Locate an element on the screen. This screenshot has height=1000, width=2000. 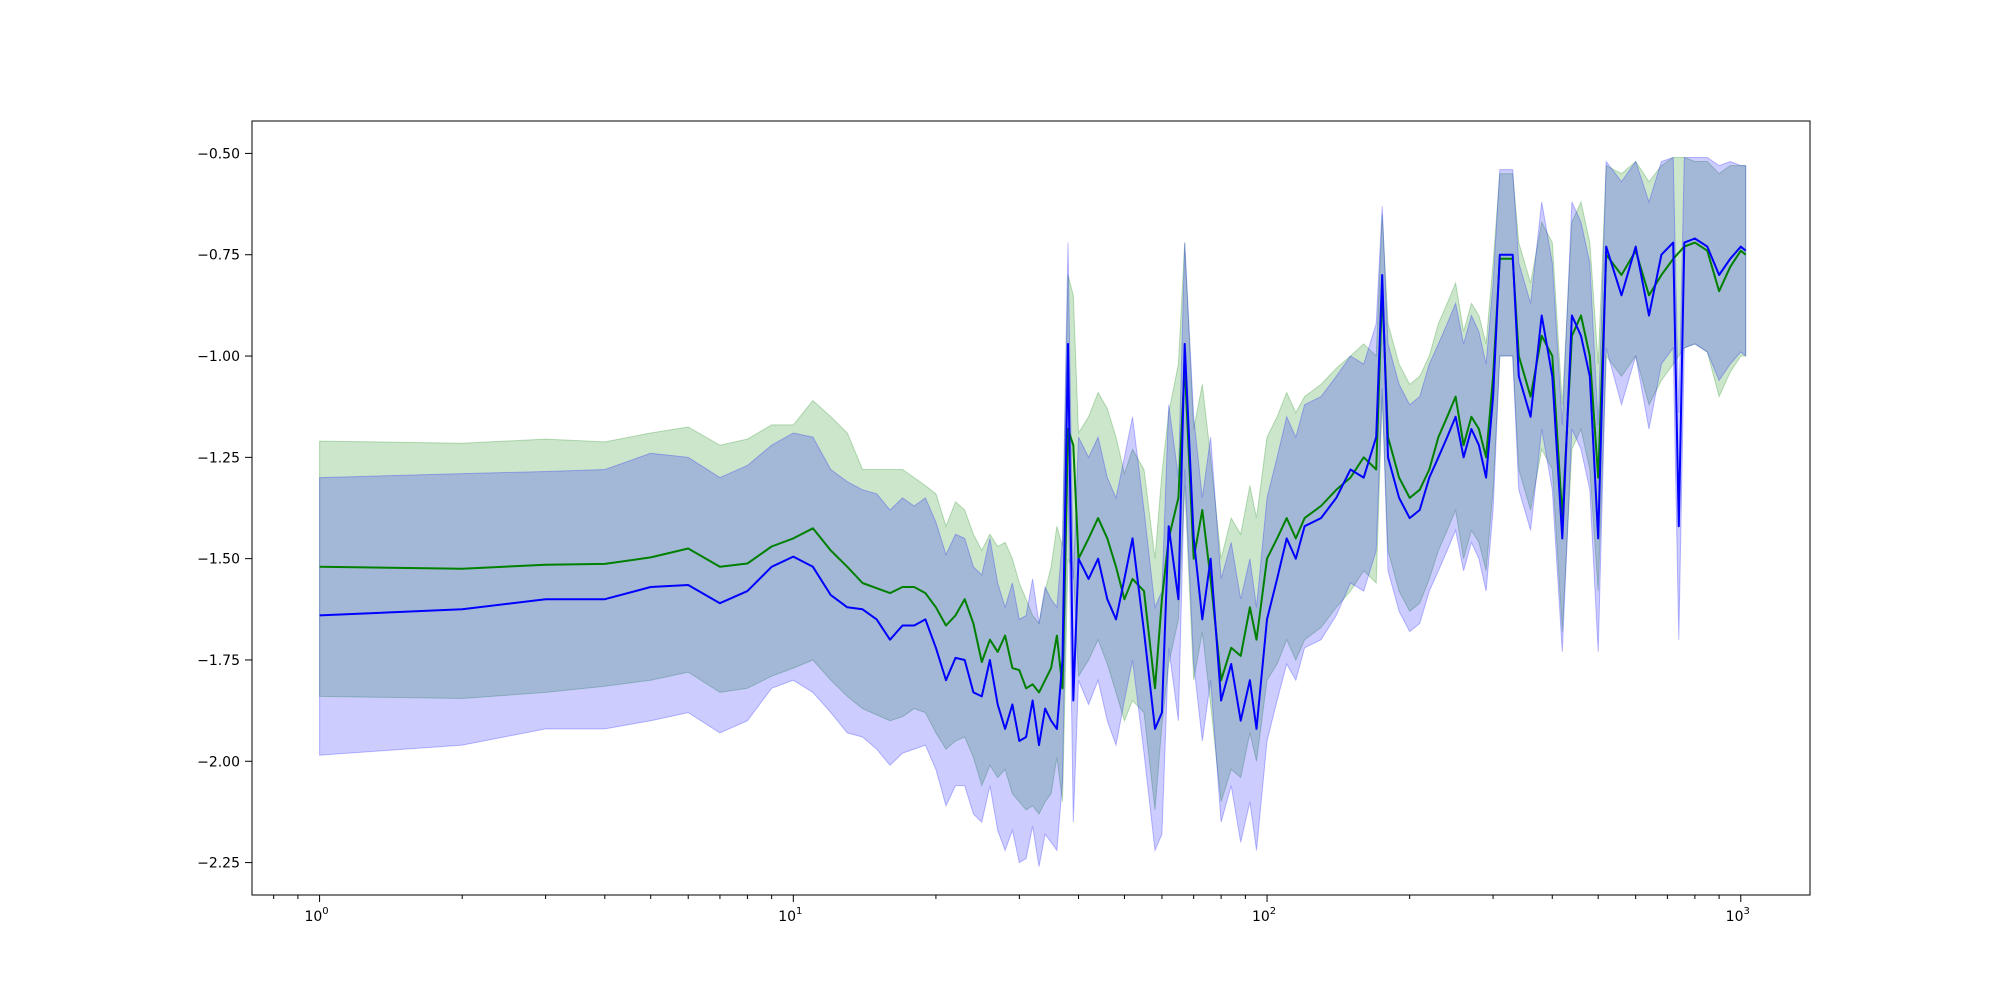
y-axis: −0.50 −0.75 −1.00 −1.25 −1.50 −1.75 −2.00 −2.25 is located at coordinates (224, 509).